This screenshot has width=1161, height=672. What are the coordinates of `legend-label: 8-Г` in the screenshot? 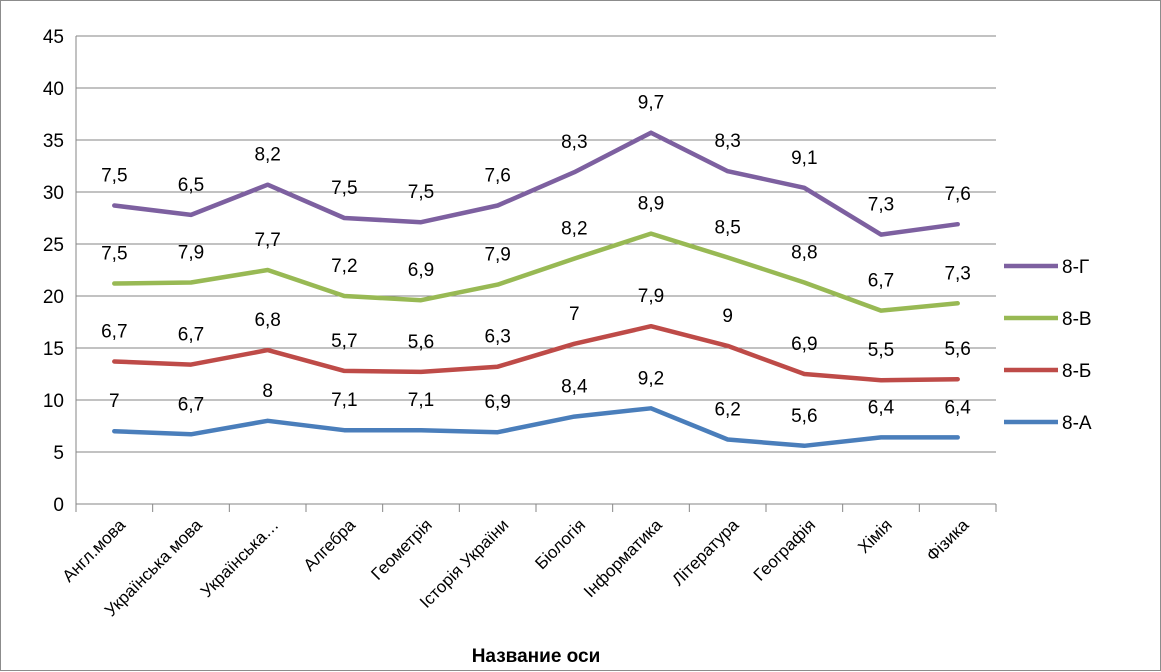 It's located at (1075, 267).